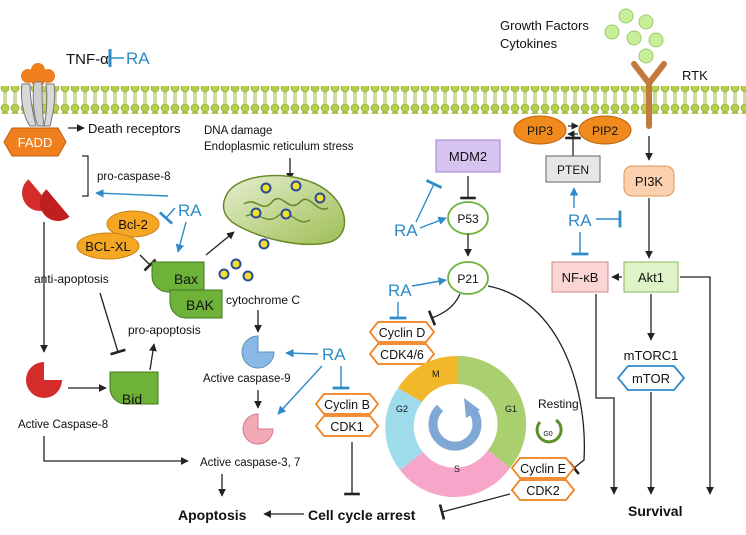 The width and height of the screenshot is (746, 535). I want to click on akt1-node, so click(651, 277).